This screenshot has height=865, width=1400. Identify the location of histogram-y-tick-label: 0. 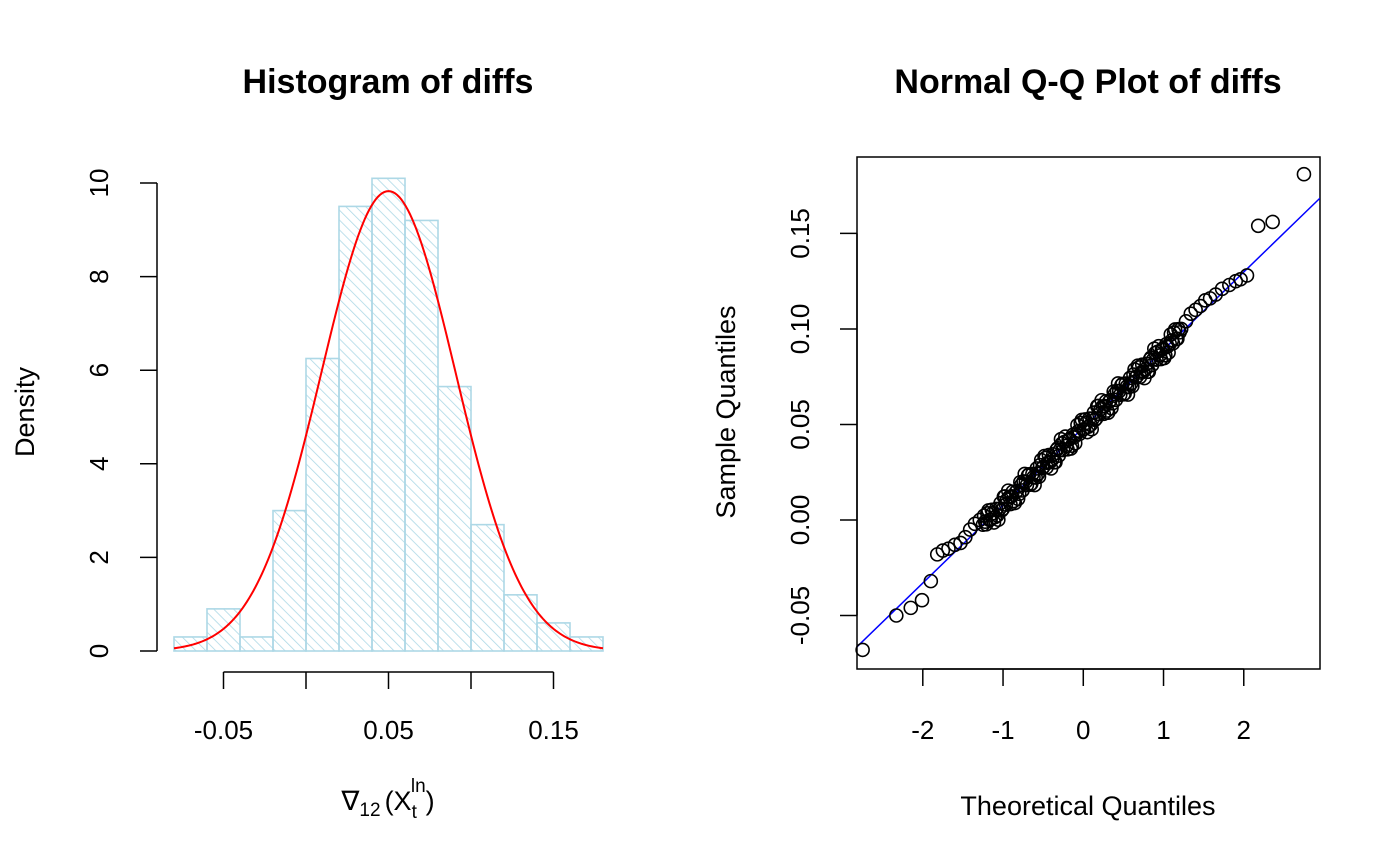
(99, 651).